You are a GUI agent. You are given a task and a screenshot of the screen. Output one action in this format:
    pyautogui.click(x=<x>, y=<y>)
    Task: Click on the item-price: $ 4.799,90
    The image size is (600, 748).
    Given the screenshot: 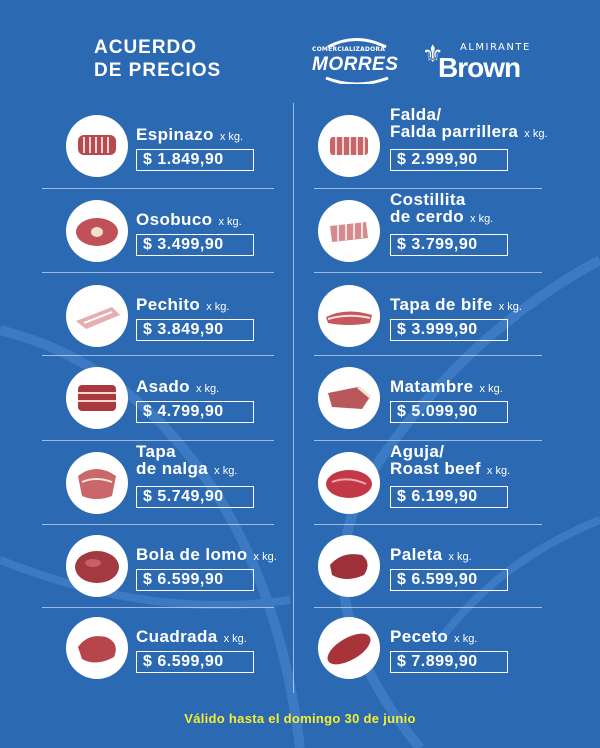 What is the action you would take?
    pyautogui.click(x=195, y=412)
    